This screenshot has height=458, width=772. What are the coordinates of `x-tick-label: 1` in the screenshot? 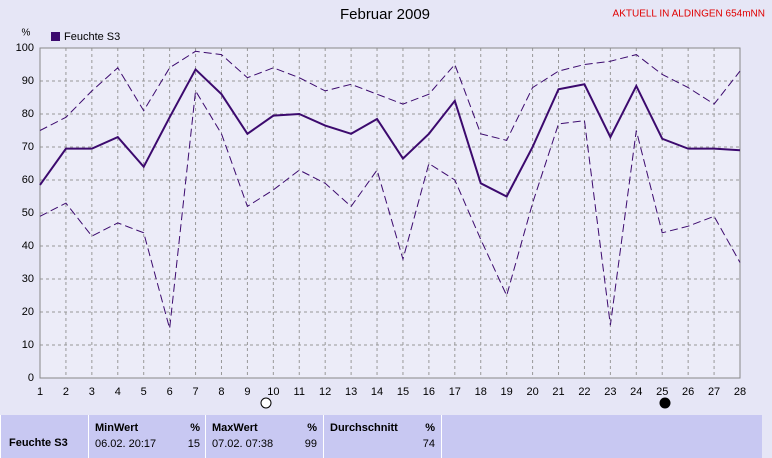 It's located at (40, 392).